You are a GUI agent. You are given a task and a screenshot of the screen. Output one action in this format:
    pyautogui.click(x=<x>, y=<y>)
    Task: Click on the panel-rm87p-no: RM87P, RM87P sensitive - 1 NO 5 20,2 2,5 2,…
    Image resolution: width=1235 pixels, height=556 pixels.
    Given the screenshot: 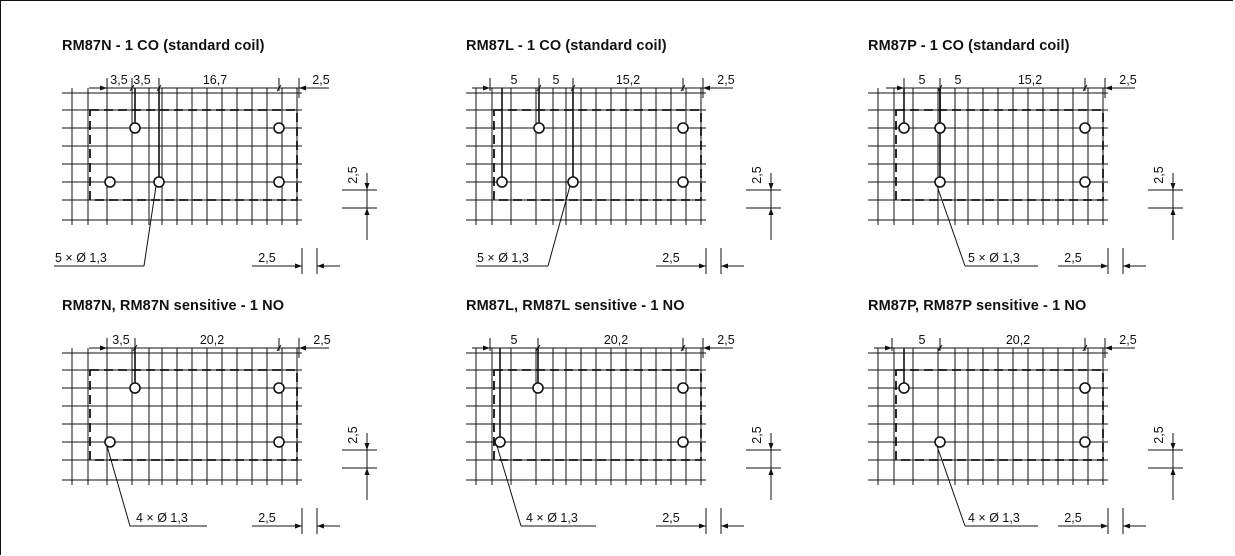 What is the action you would take?
    pyautogui.click(x=1038, y=418)
    